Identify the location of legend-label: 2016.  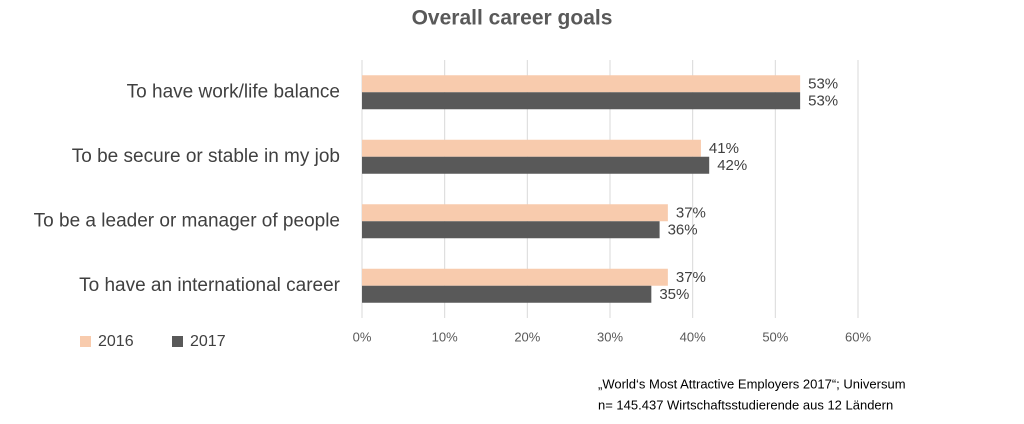
(116, 341).